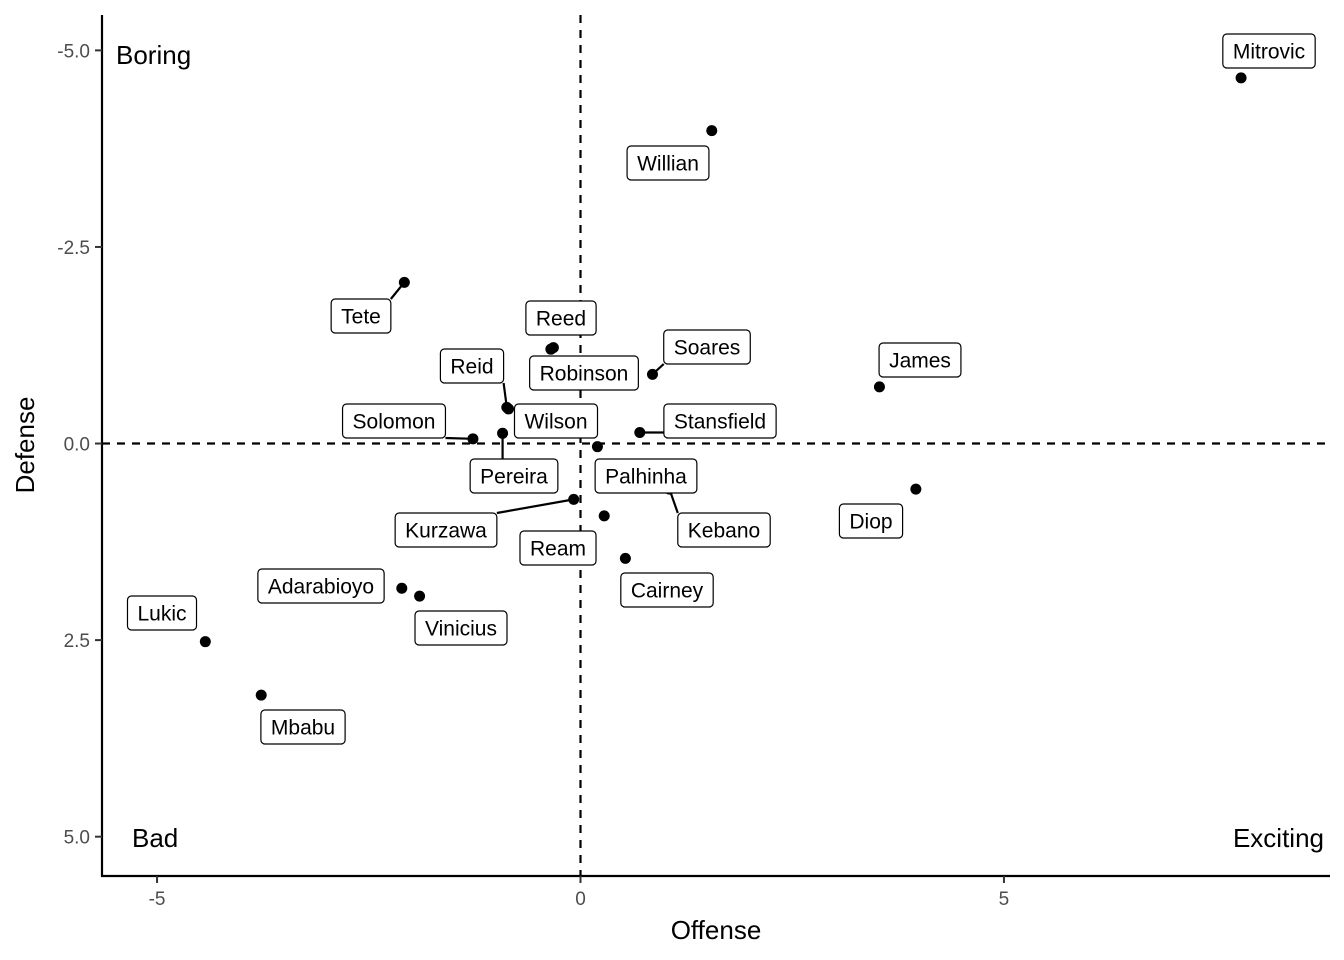 The height and width of the screenshot is (960, 1344). I want to click on label-box-solomon, so click(394, 421).